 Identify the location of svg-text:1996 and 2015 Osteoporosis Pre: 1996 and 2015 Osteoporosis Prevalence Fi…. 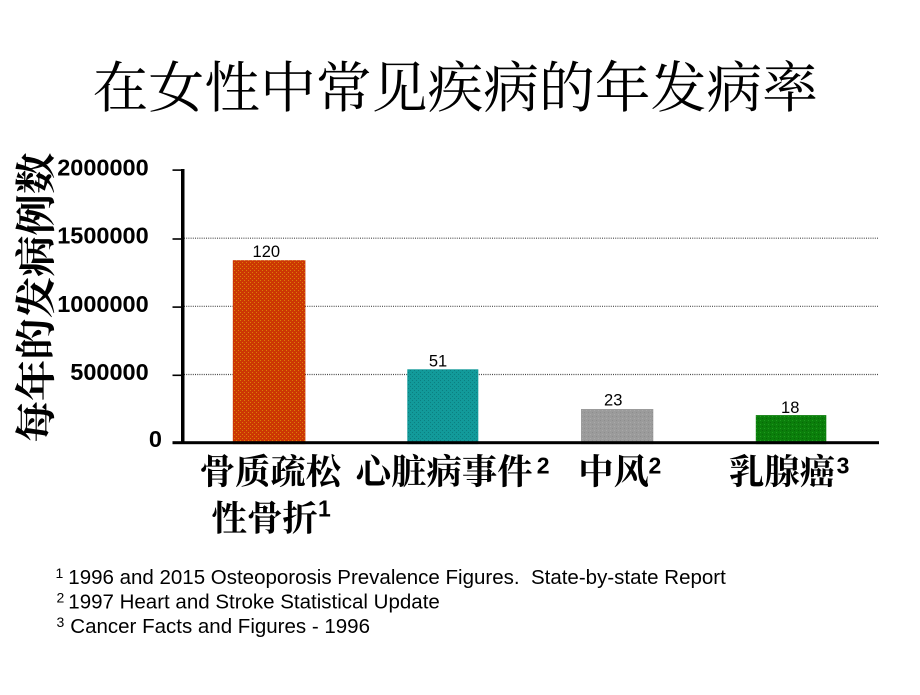
(397, 577).